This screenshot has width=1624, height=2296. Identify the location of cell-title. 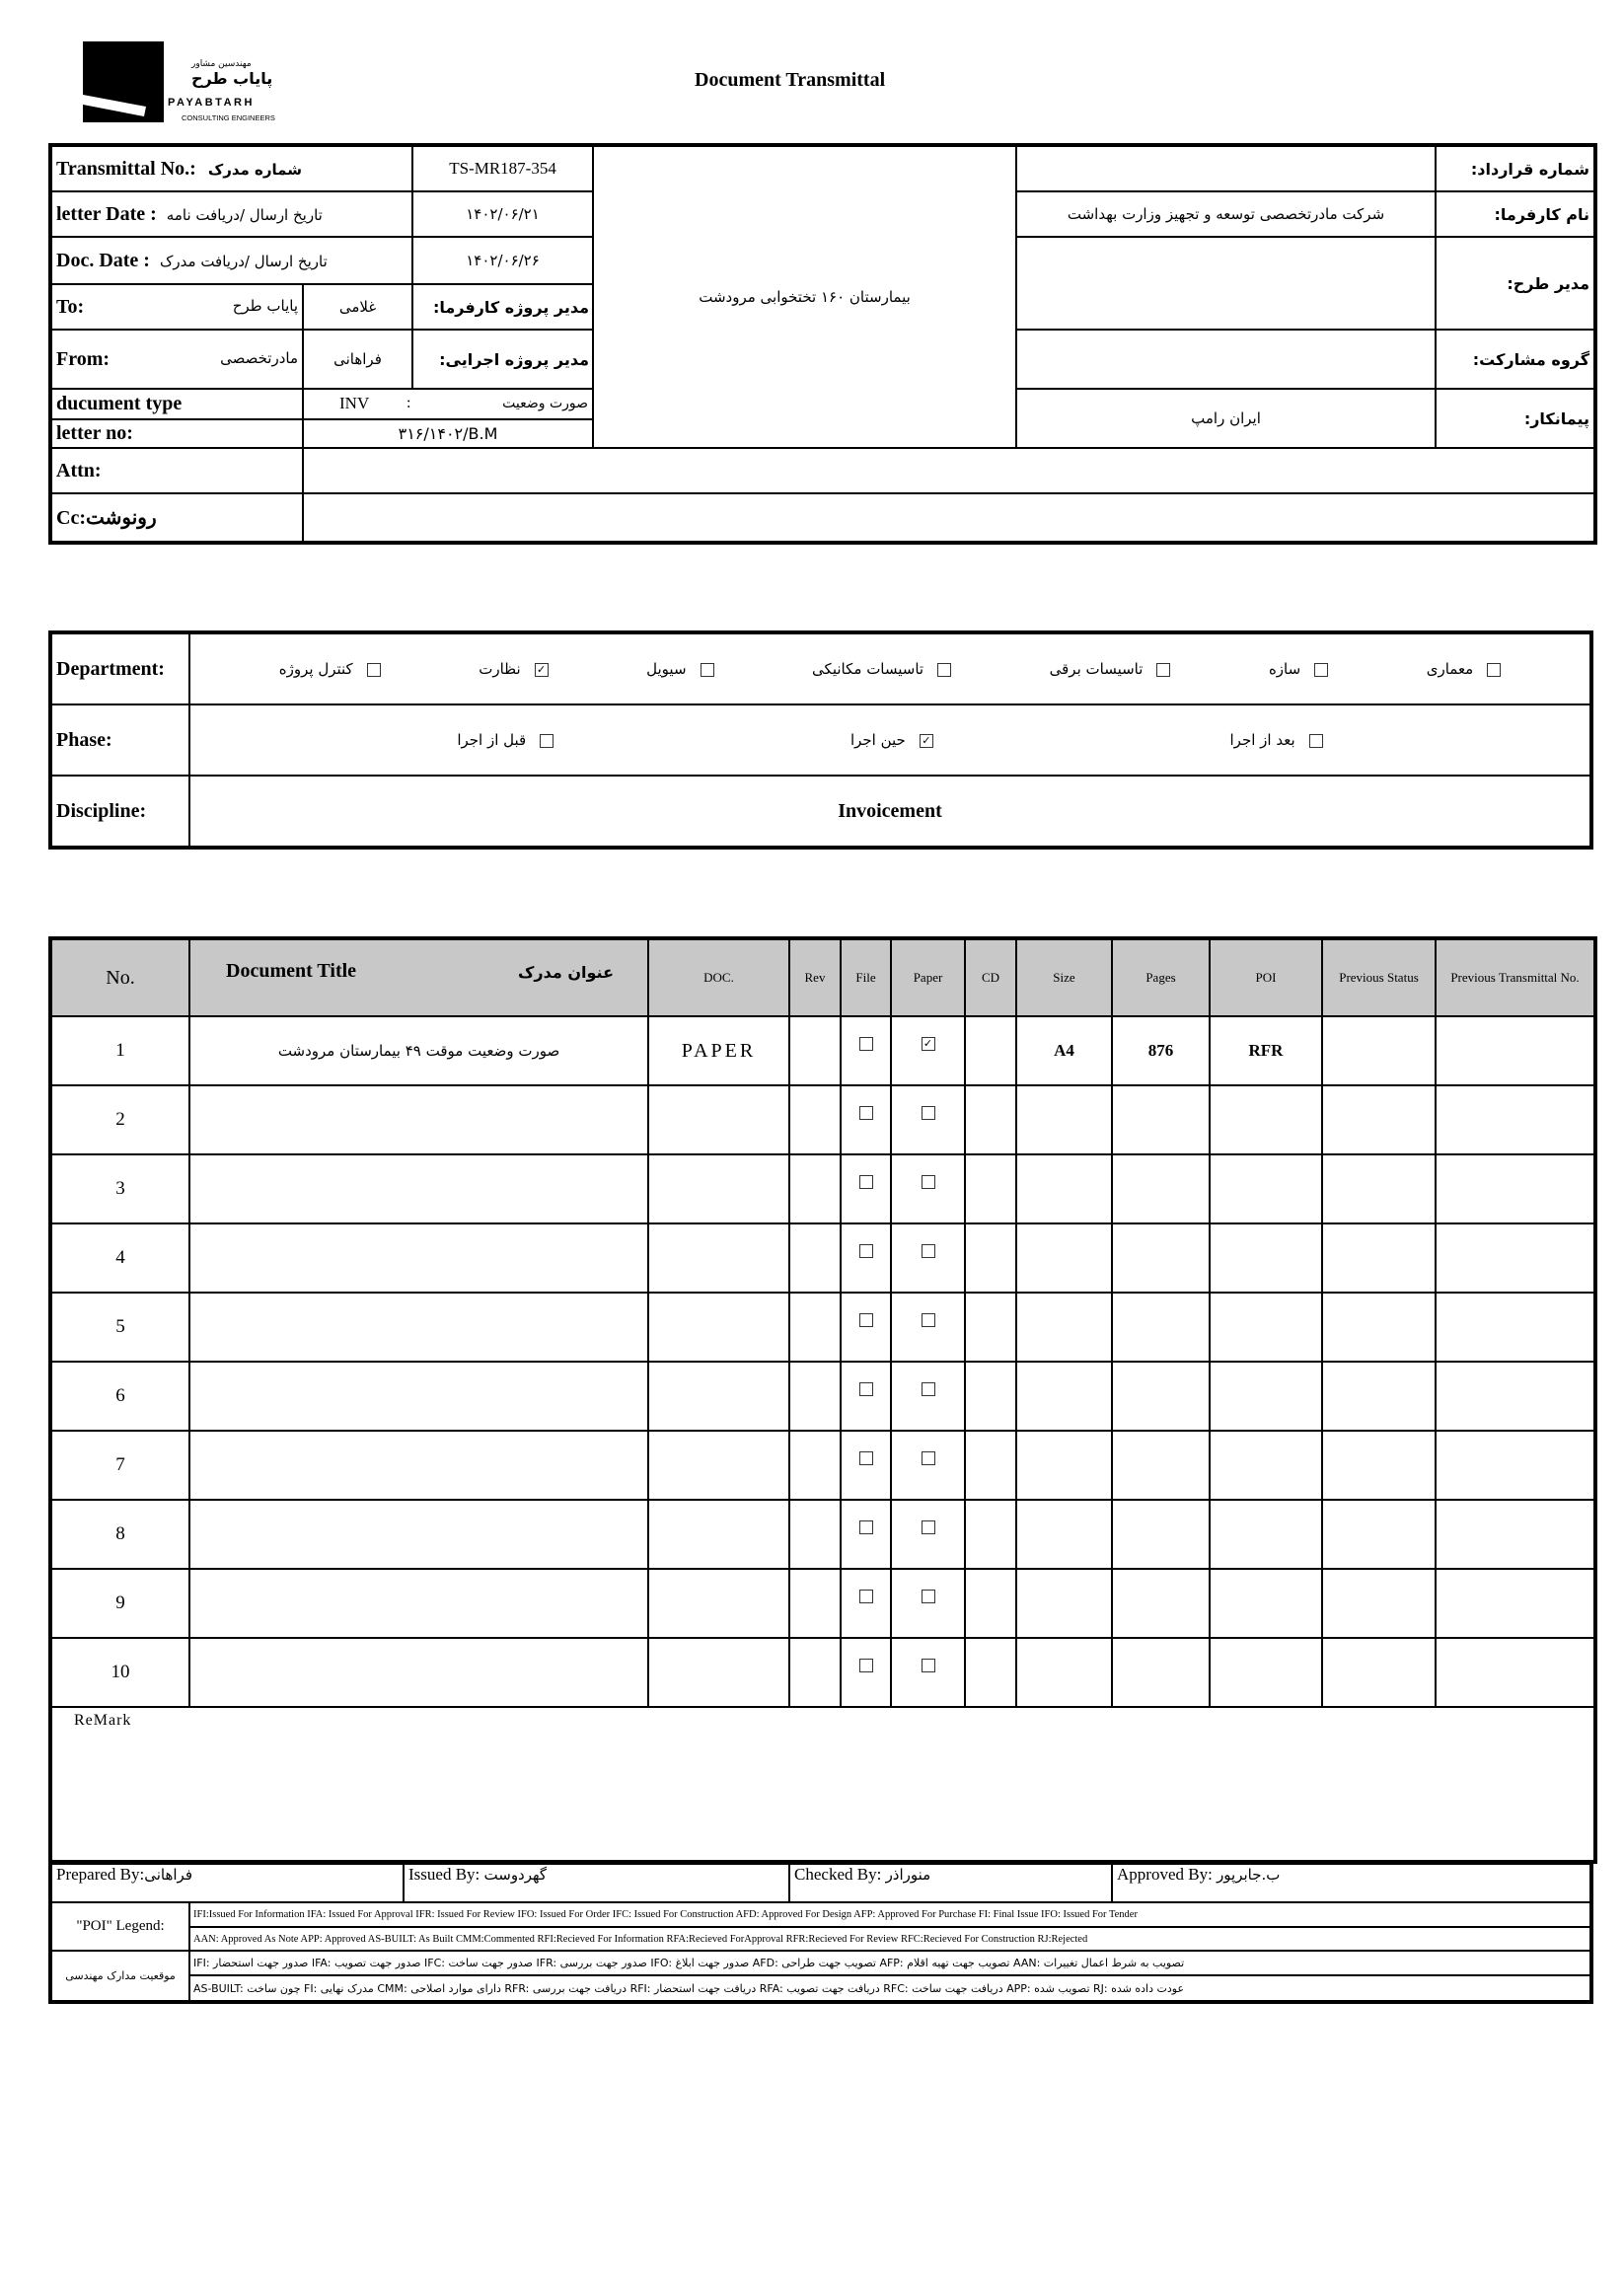
(419, 1534).